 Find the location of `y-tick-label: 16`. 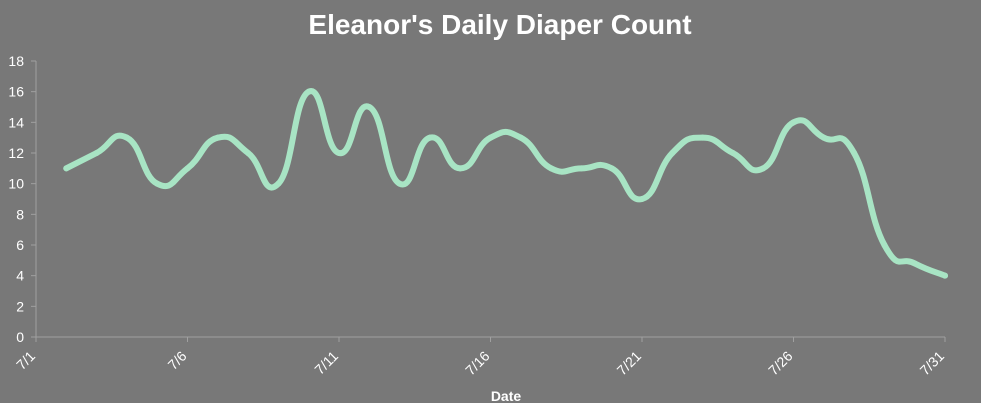

y-tick-label: 16 is located at coordinates (16, 92).